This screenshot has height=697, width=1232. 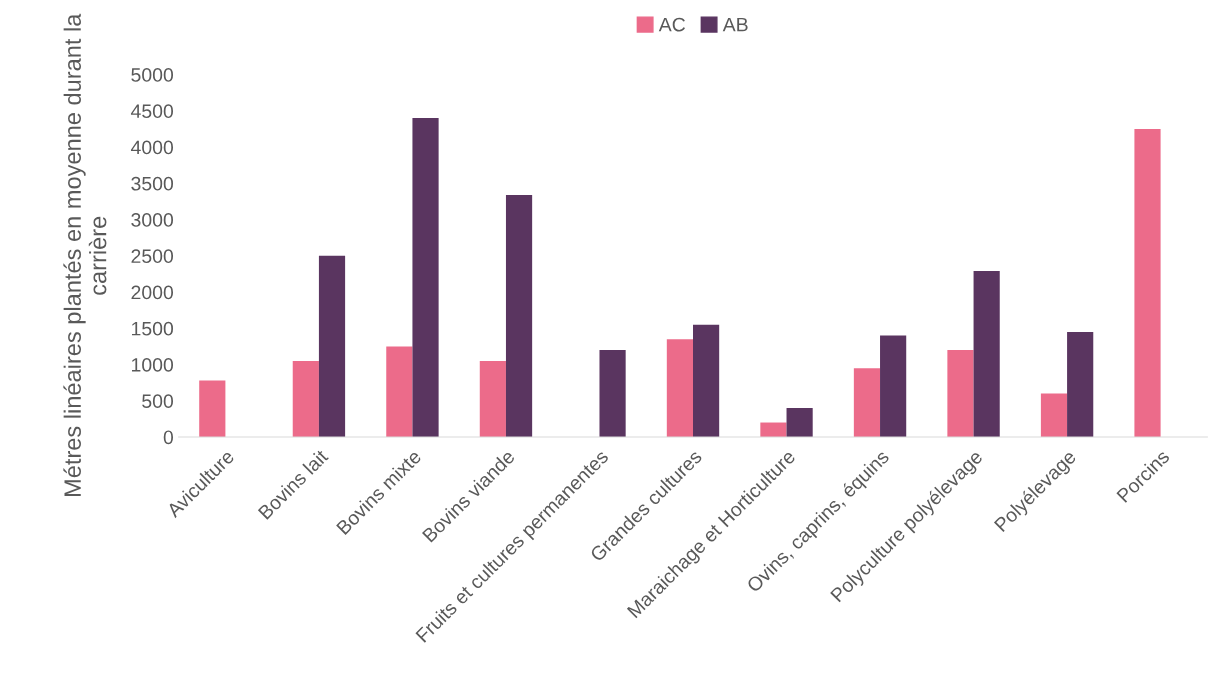 What do you see at coordinates (152, 292) in the screenshot?
I see `y-tick-label: 2000` at bounding box center [152, 292].